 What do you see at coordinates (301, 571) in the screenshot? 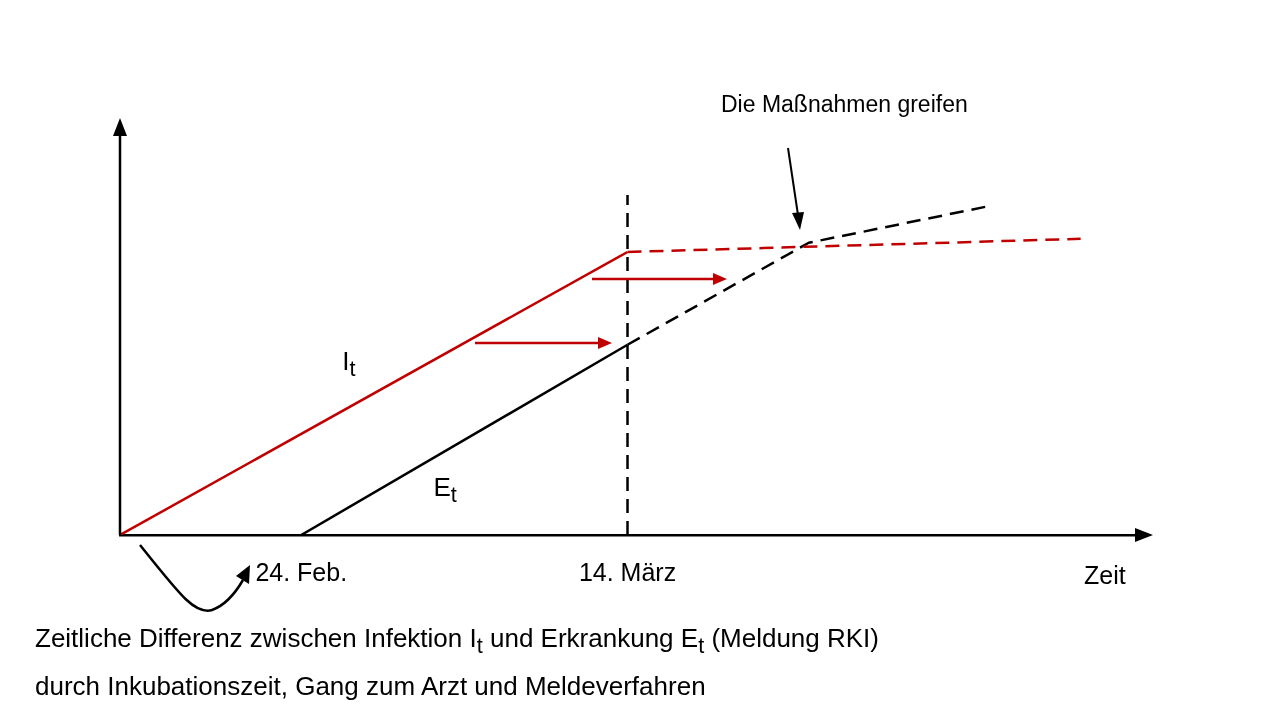
I see `x-tick-label: 24. Feb.` at bounding box center [301, 571].